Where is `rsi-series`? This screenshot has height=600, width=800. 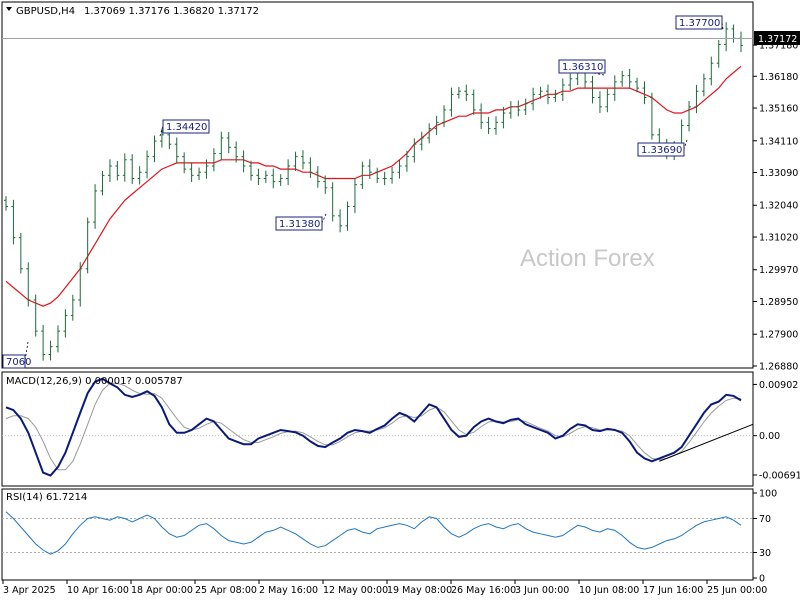
rsi-series is located at coordinates (373, 533).